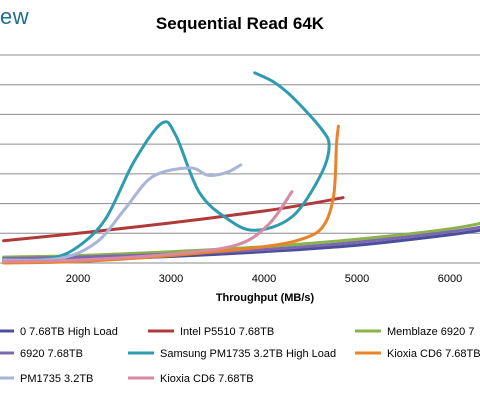 The image size is (480, 401). What do you see at coordinates (357, 279) in the screenshot?
I see `x-tick-label: 5000` at bounding box center [357, 279].